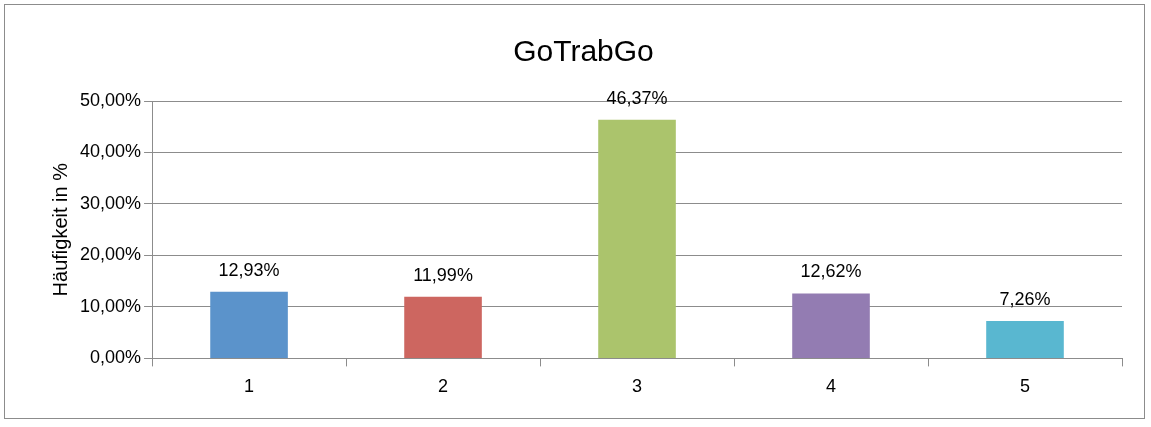  I want to click on x-tick-label: 3, so click(637, 386).